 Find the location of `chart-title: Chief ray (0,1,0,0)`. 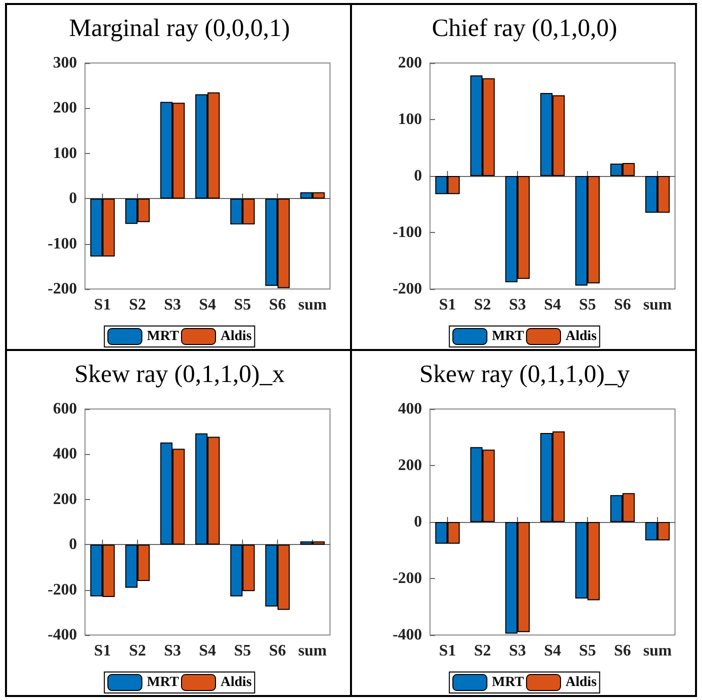

chart-title: Chief ray (0,1,0,0) is located at coordinates (525, 28).